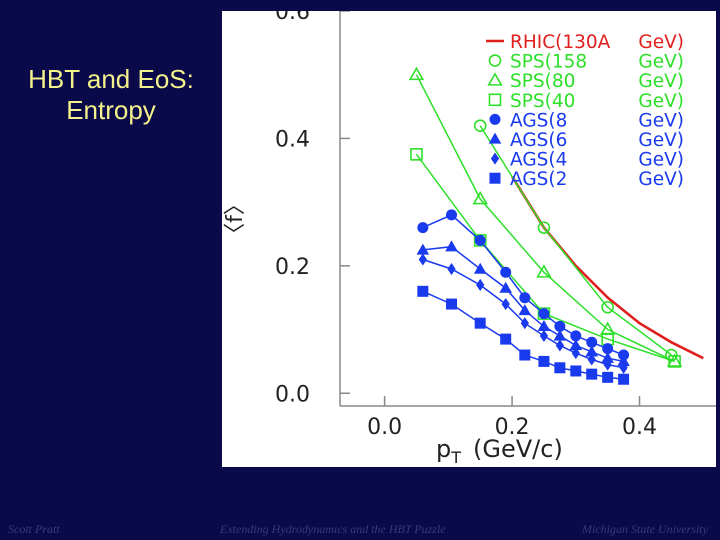 The image size is (720, 540). What do you see at coordinates (542, 101) in the screenshot?
I see `legend-label: SPS(40` at bounding box center [542, 101].